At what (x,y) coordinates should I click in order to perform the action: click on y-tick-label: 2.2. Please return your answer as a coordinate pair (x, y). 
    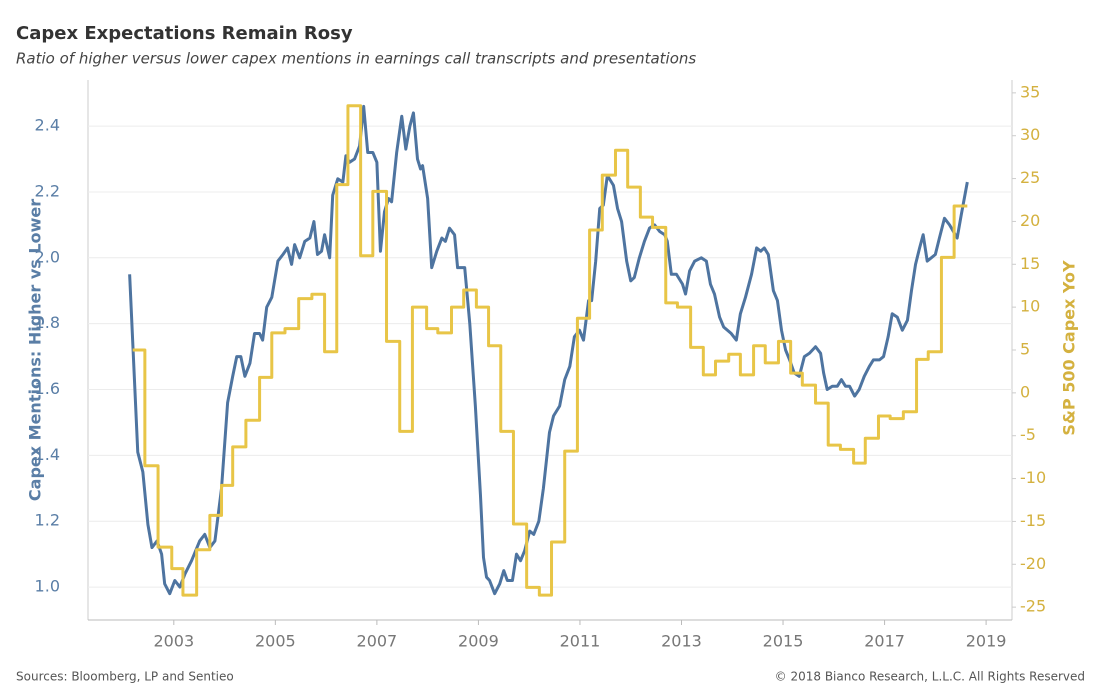
    Looking at the image, I should click on (47, 190).